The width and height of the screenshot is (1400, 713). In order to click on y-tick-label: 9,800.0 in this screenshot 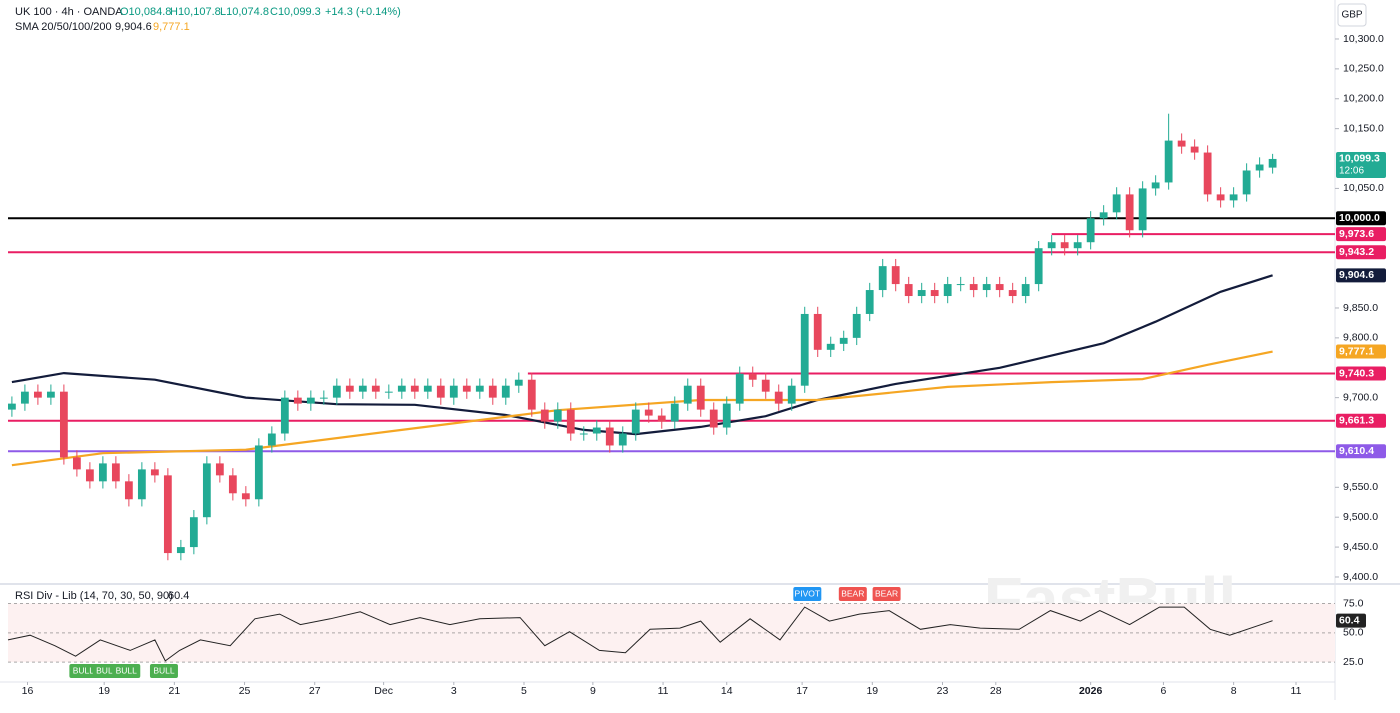, I will do `click(1360, 338)`.